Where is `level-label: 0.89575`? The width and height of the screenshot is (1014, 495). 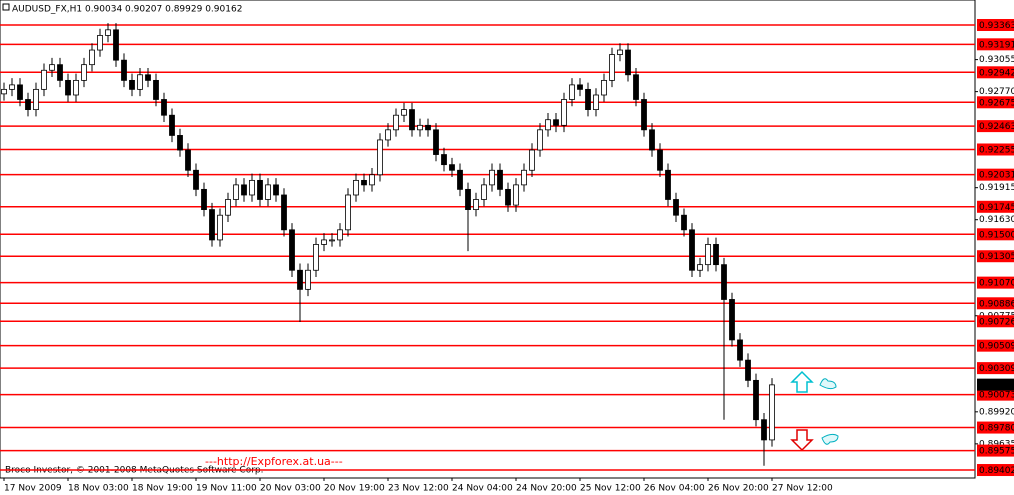
level-label: 0.89575 is located at coordinates (996, 452).